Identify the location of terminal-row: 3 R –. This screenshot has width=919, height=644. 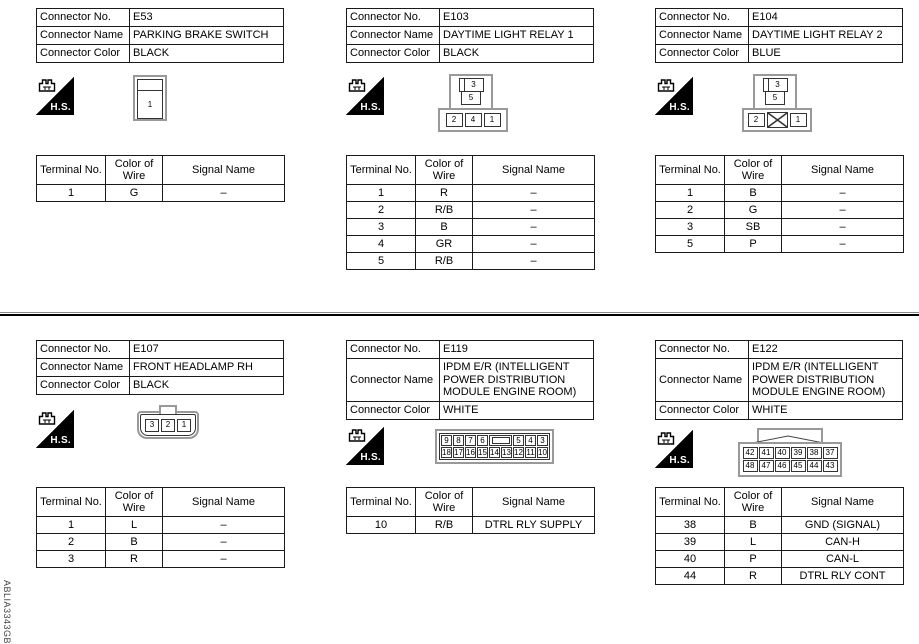
(160, 559).